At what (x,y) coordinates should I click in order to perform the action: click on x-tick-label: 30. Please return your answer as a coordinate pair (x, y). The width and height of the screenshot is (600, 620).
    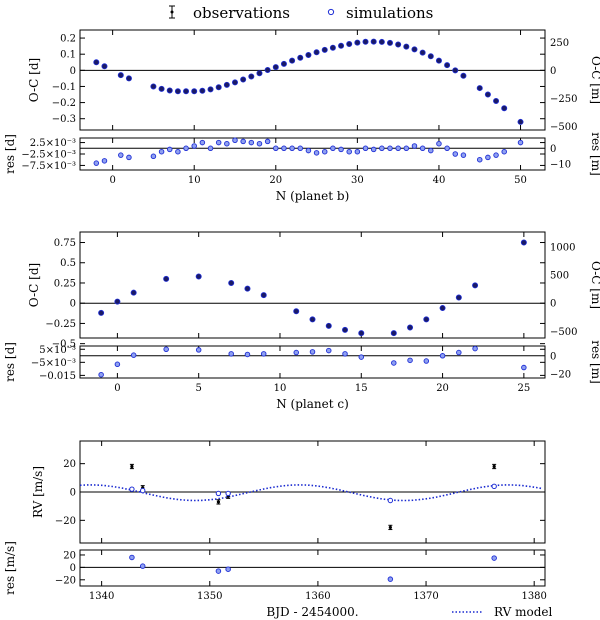
    Looking at the image, I should click on (357, 180).